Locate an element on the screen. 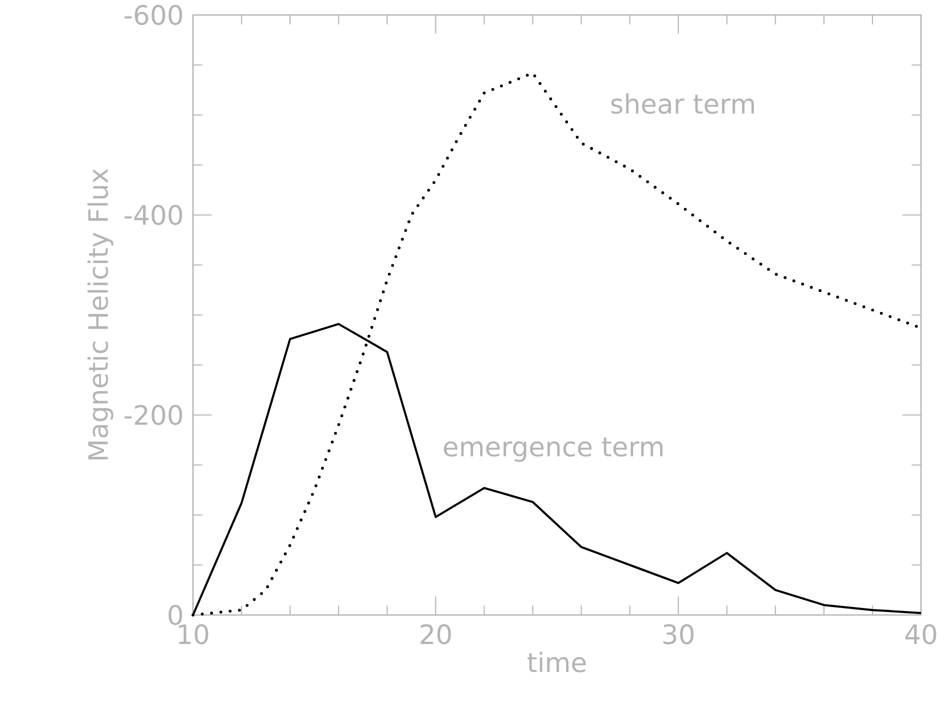 The width and height of the screenshot is (946, 725). series-label: emergence term is located at coordinates (553, 450).